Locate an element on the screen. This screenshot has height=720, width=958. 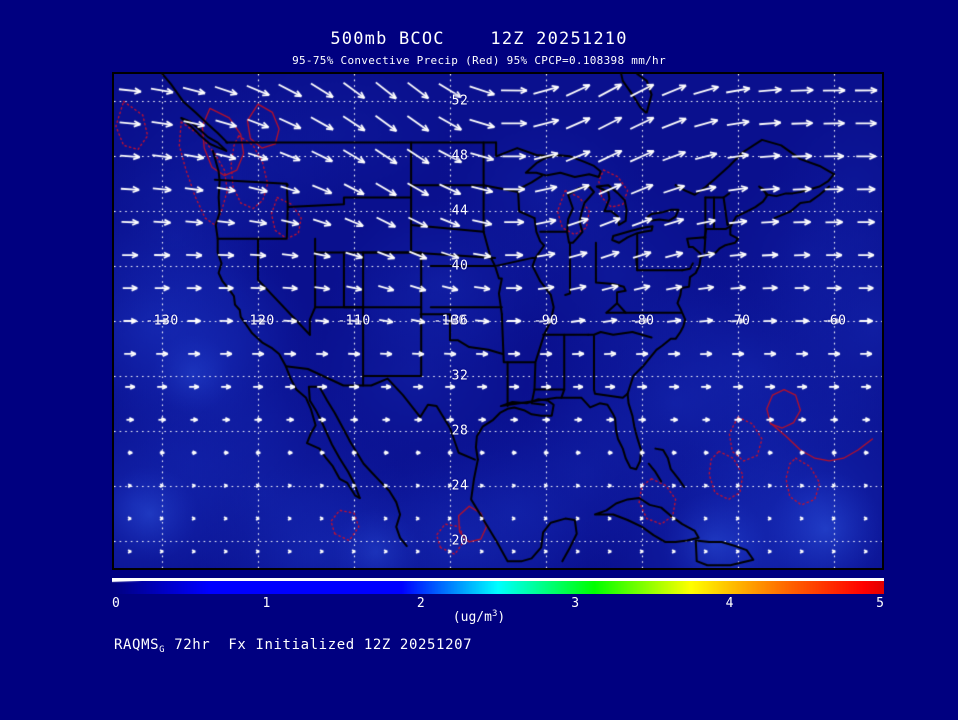
lat-label-40: 40 is located at coordinates (460, 266).